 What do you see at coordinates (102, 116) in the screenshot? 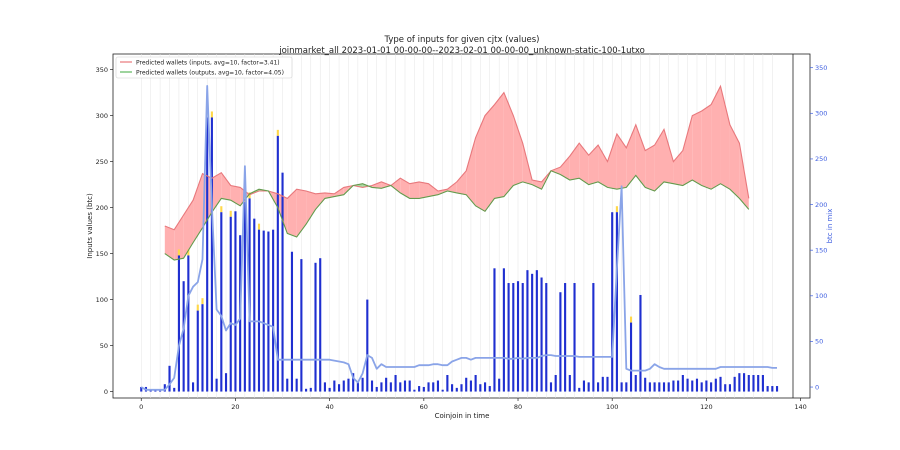
I see `y-tick-label: 300` at bounding box center [102, 116].